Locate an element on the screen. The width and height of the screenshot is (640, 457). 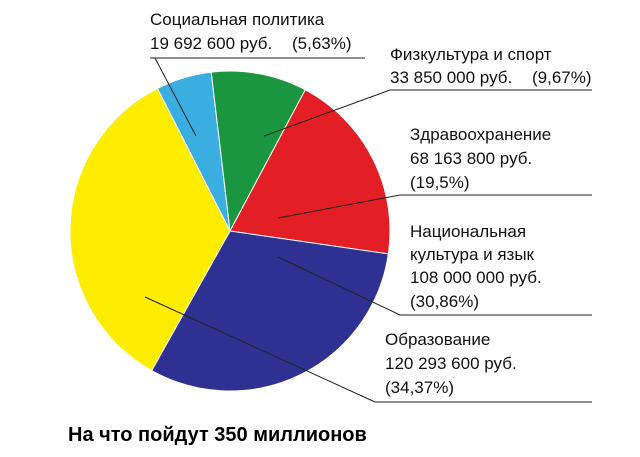
amount-label: 120 293 600 руб. is located at coordinates (451, 363).